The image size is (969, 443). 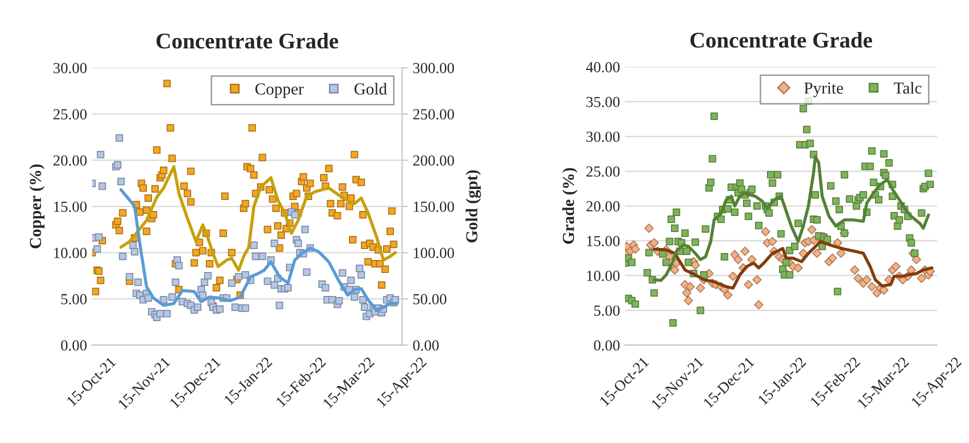 I want to click on y2-tick-label: 50.00, so click(x=429, y=299).